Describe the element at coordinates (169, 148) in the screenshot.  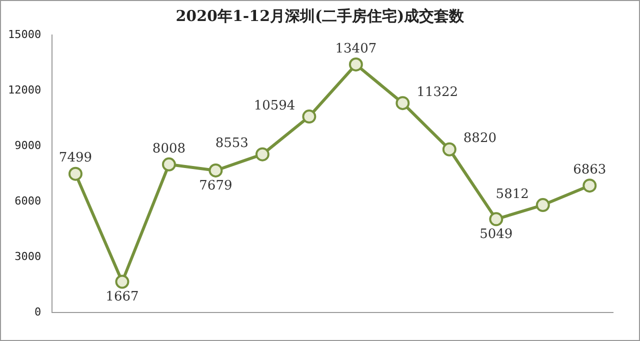
I see `data-label: 8008` at that location.